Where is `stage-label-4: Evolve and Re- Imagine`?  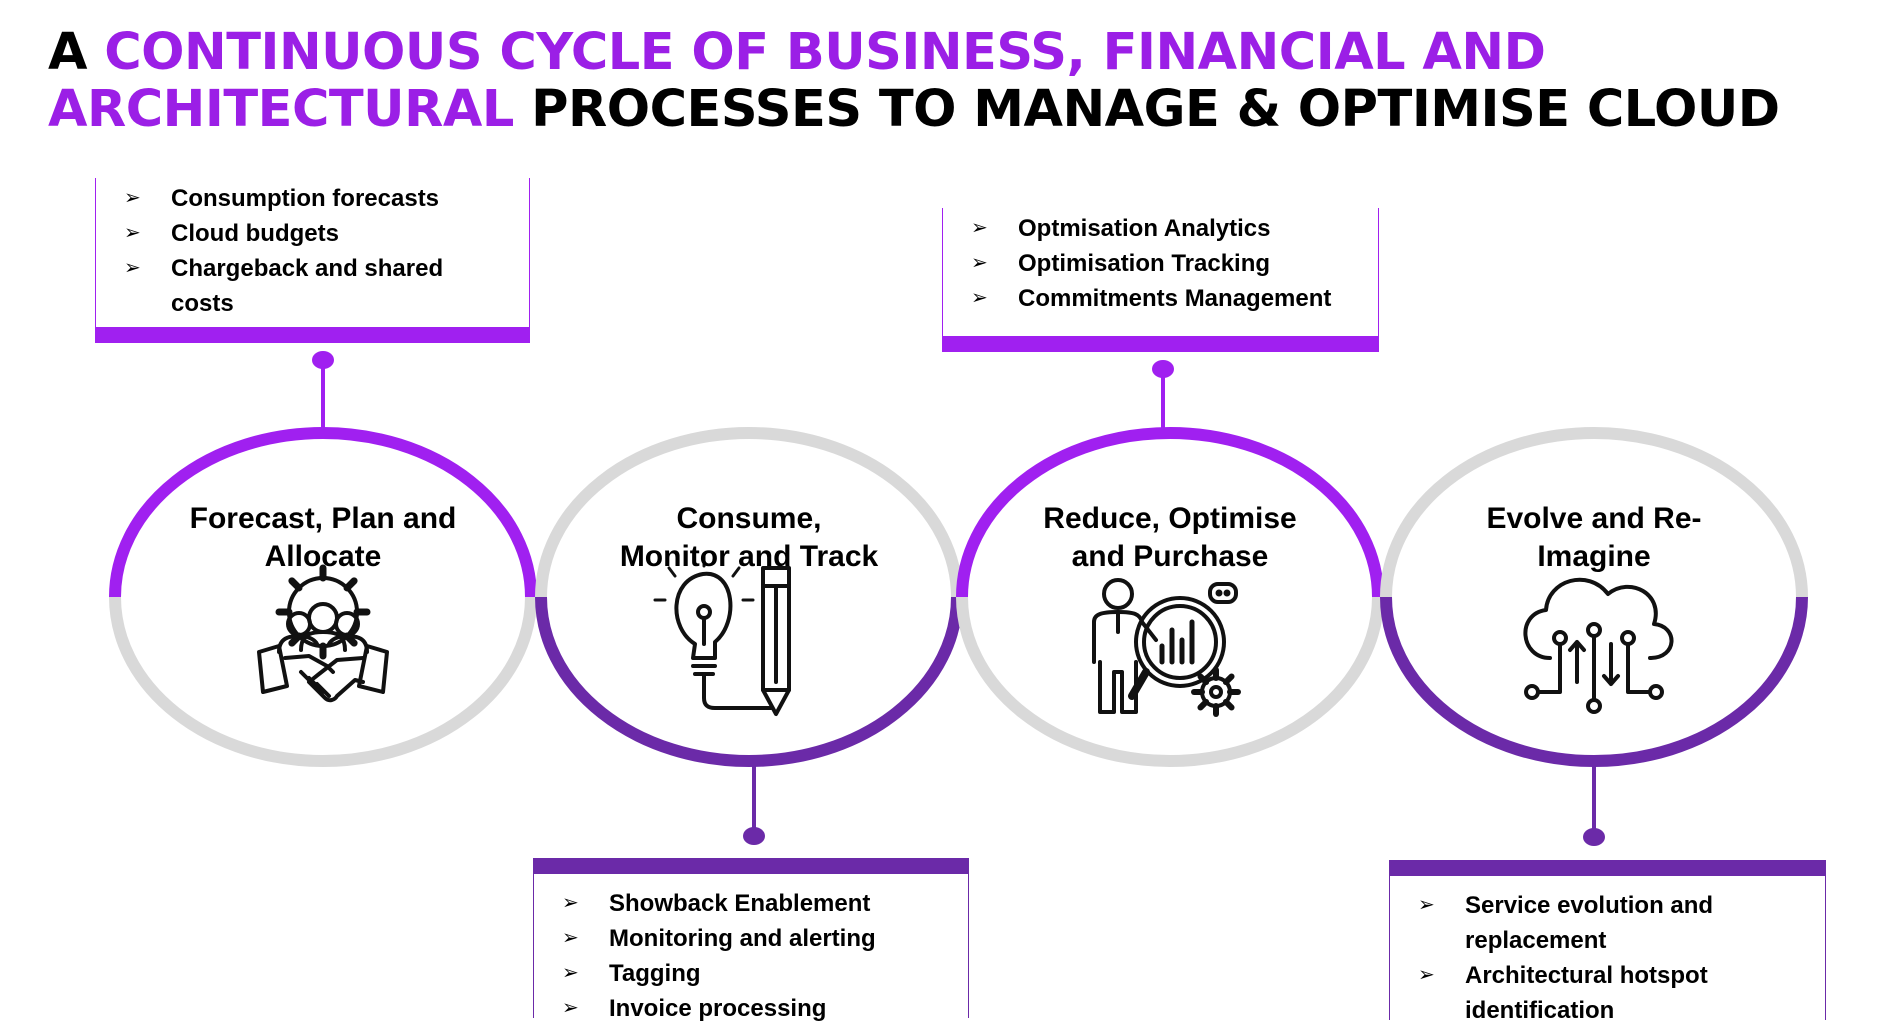 stage-label-4: Evolve and Re- Imagine is located at coordinates (1594, 538).